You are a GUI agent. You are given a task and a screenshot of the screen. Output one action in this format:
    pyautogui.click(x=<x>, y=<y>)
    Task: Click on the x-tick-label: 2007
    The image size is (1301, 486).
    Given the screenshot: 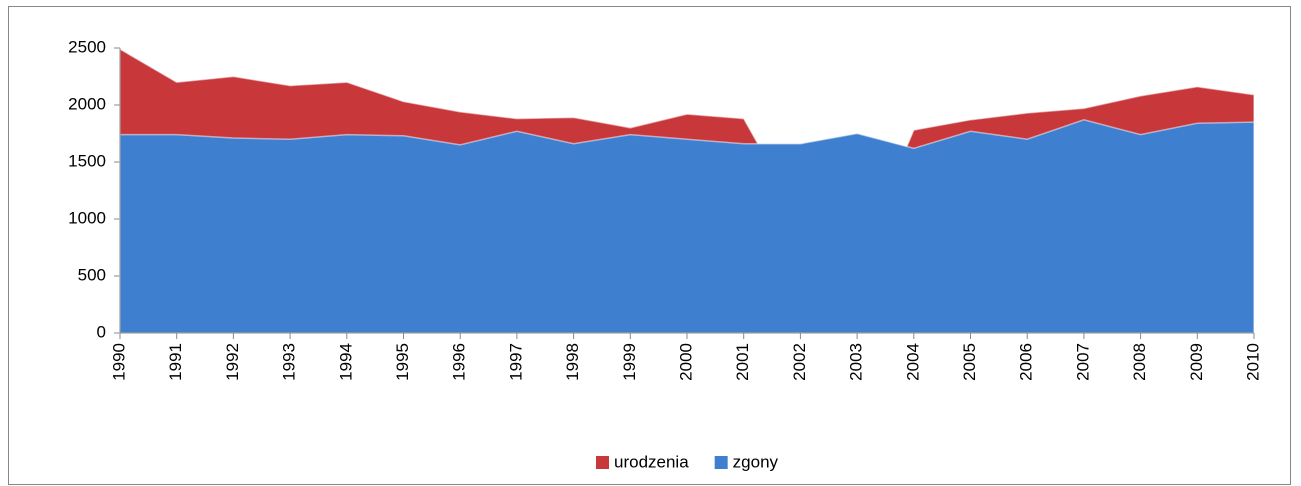 What is the action you would take?
    pyautogui.click(x=1082, y=362)
    